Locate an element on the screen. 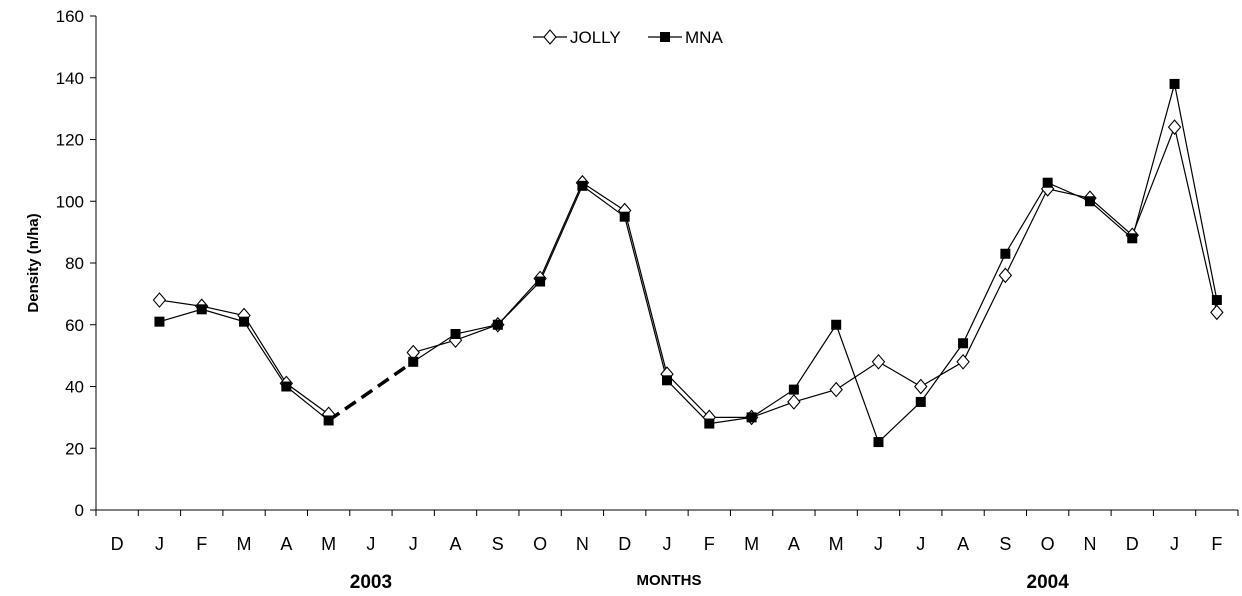  legend-label-jolly: JOLLY is located at coordinates (595, 37).